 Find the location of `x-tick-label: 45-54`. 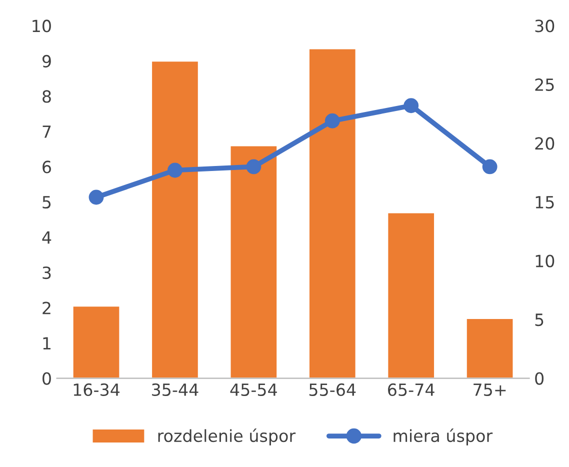

x-tick-label: 45-54 is located at coordinates (253, 390).